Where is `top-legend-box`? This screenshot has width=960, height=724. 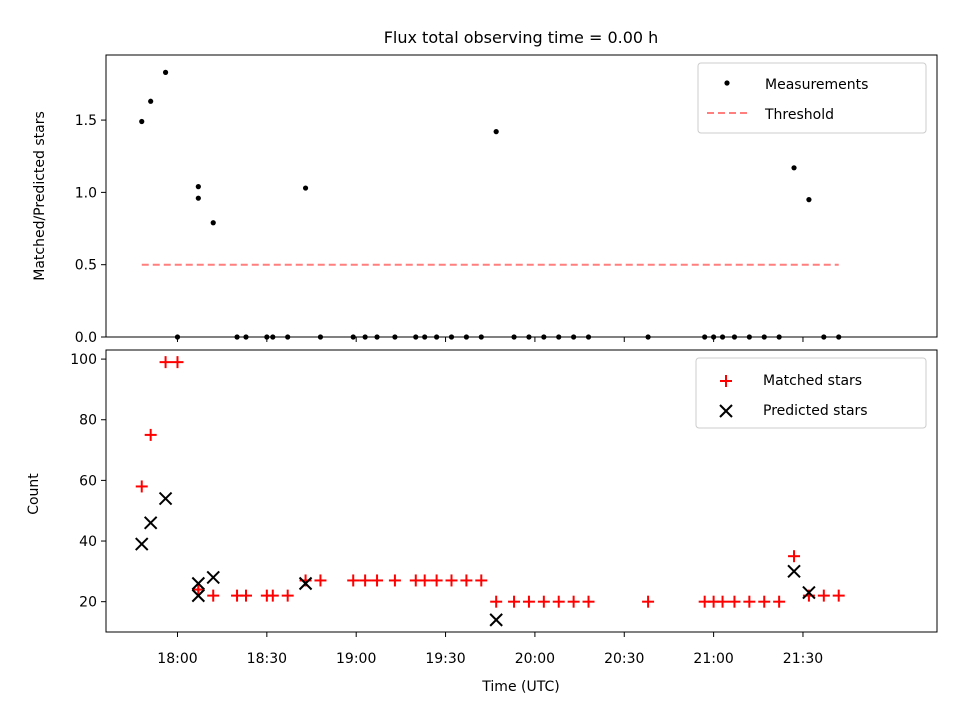
top-legend-box is located at coordinates (812, 98).